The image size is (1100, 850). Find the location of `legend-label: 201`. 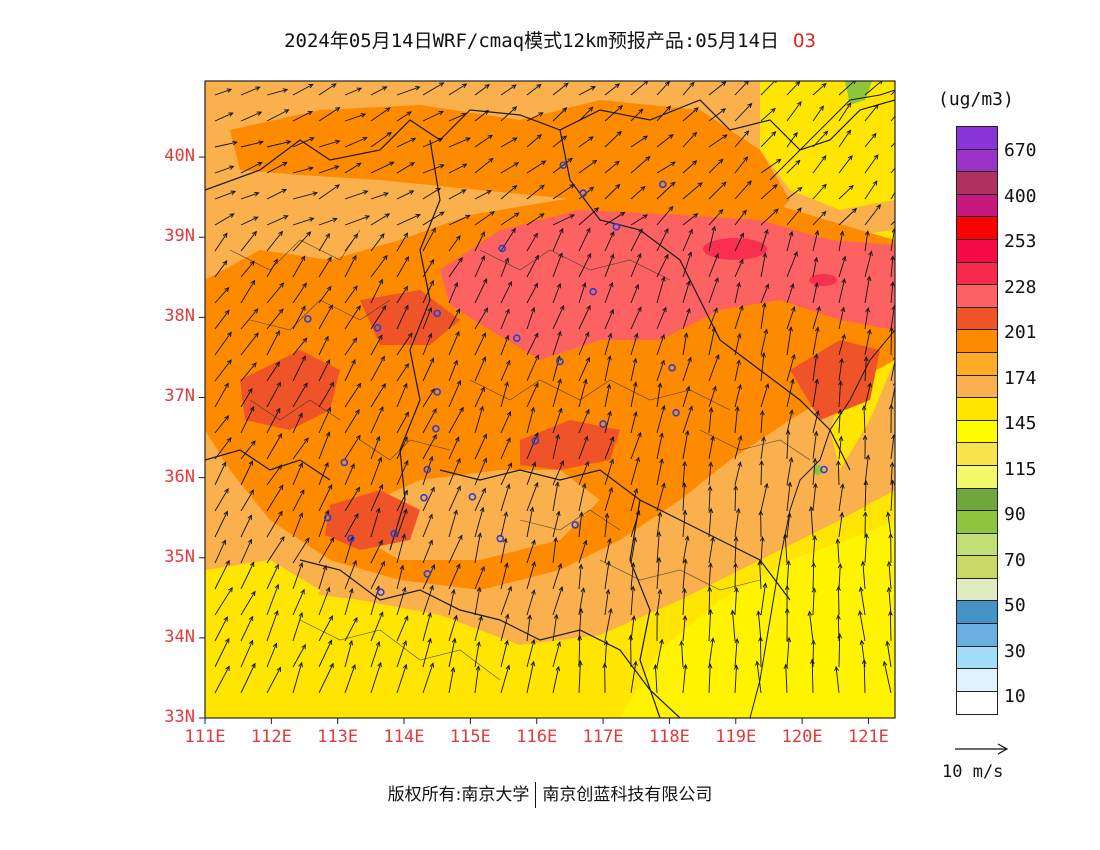

legend-label: 201 is located at coordinates (1020, 332).